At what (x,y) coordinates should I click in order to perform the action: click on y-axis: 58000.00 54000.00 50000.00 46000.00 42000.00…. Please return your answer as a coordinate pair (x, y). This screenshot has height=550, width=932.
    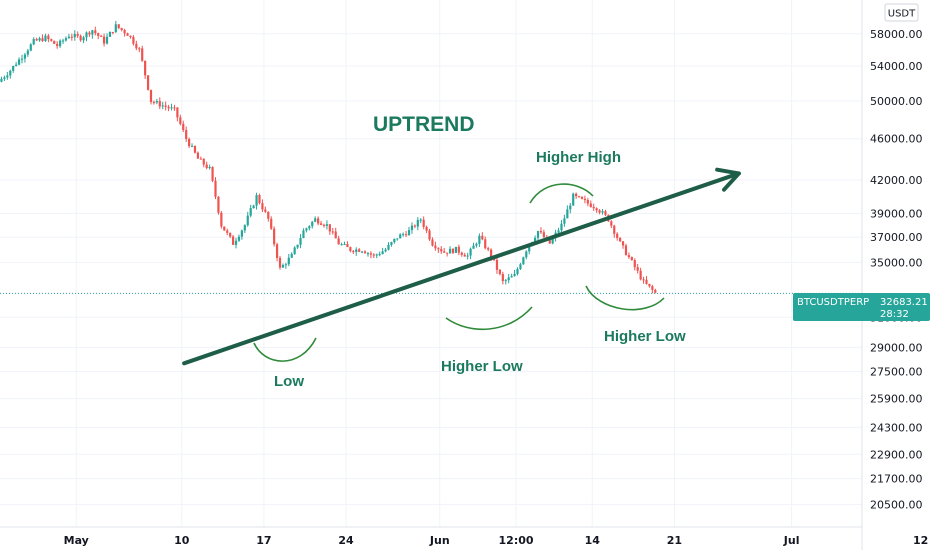
    Looking at the image, I should click on (892, 275).